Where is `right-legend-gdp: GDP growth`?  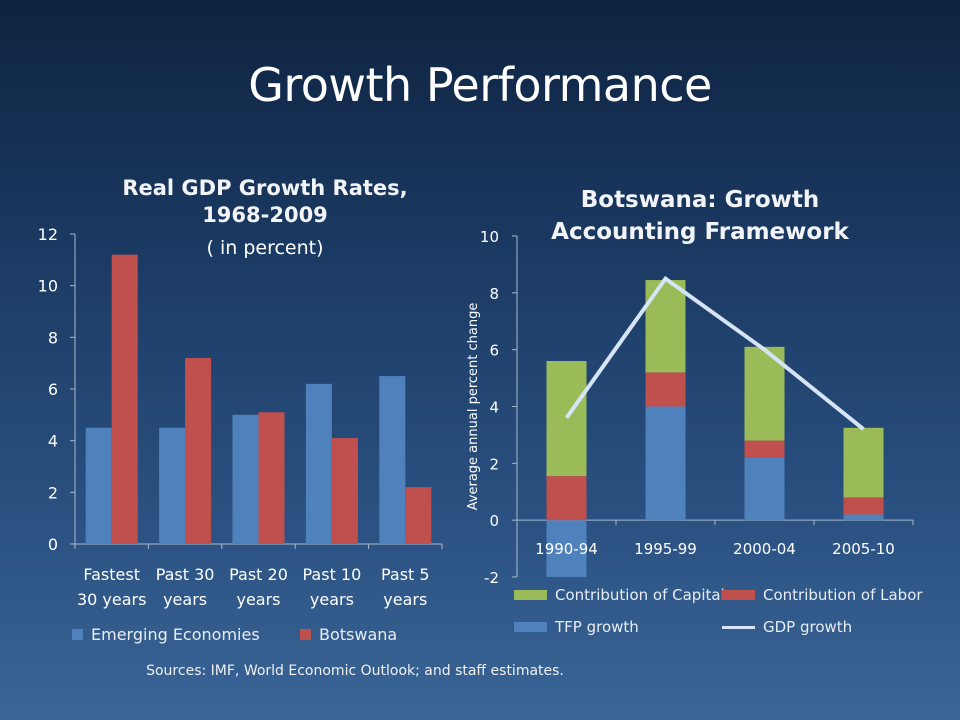 right-legend-gdp: GDP growth is located at coordinates (787, 627).